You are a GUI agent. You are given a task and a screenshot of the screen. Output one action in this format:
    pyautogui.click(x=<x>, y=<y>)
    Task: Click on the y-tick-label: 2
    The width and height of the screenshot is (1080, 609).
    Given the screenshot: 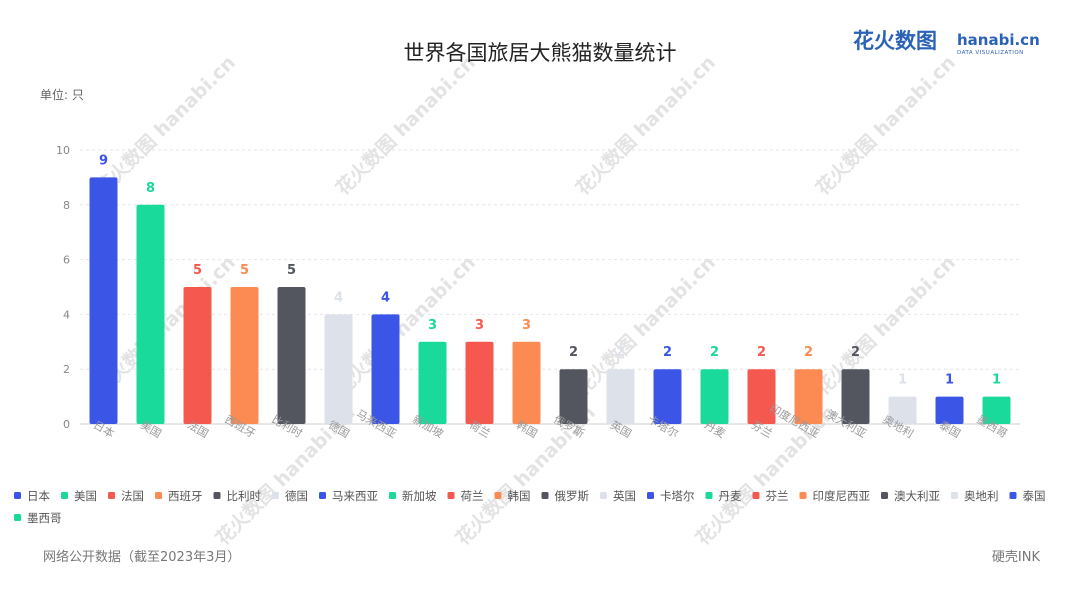 What is the action you would take?
    pyautogui.click(x=66, y=369)
    